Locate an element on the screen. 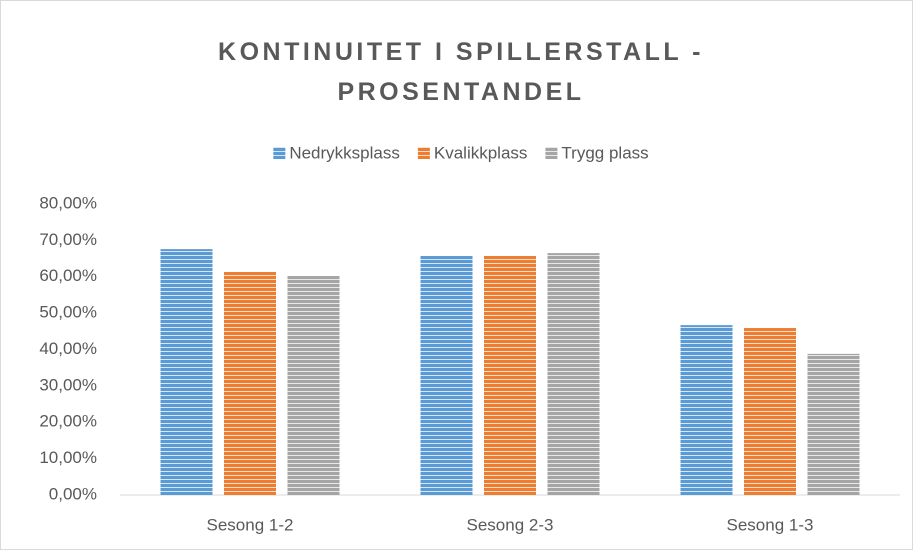 This screenshot has width=922, height=551. y-tick-label: 10,00% is located at coordinates (68, 457).